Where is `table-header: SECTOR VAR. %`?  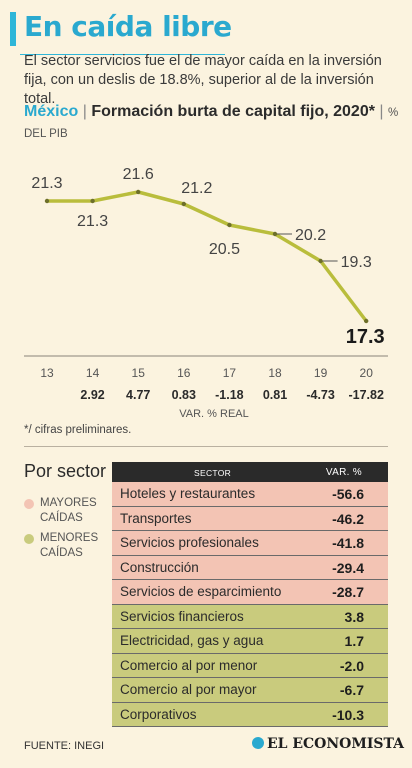 table-header: SECTOR VAR. % is located at coordinates (250, 472).